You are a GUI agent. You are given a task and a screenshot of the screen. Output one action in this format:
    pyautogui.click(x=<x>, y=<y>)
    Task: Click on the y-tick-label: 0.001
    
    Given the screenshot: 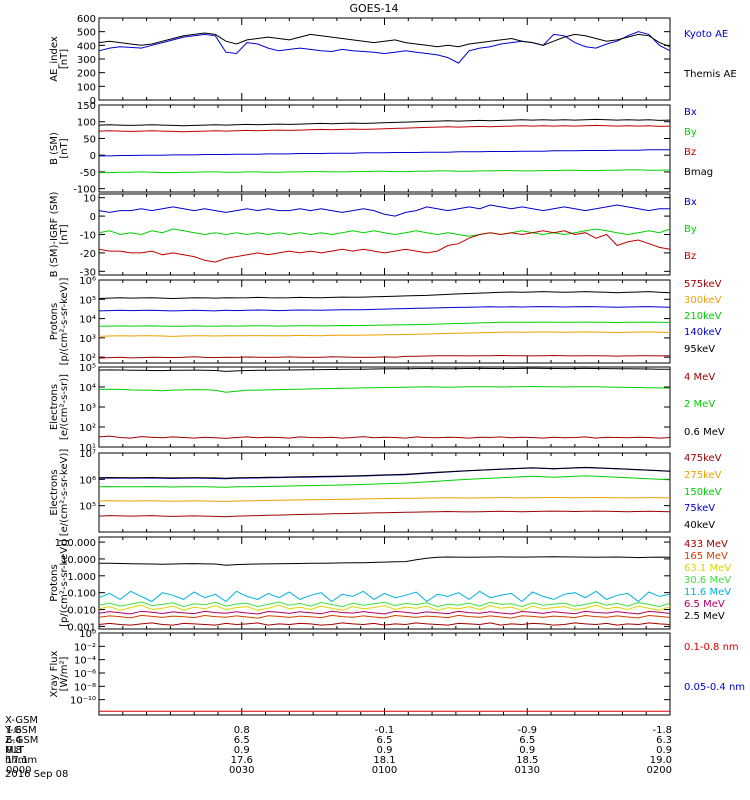 What is the action you would take?
    pyautogui.click(x=81, y=627)
    